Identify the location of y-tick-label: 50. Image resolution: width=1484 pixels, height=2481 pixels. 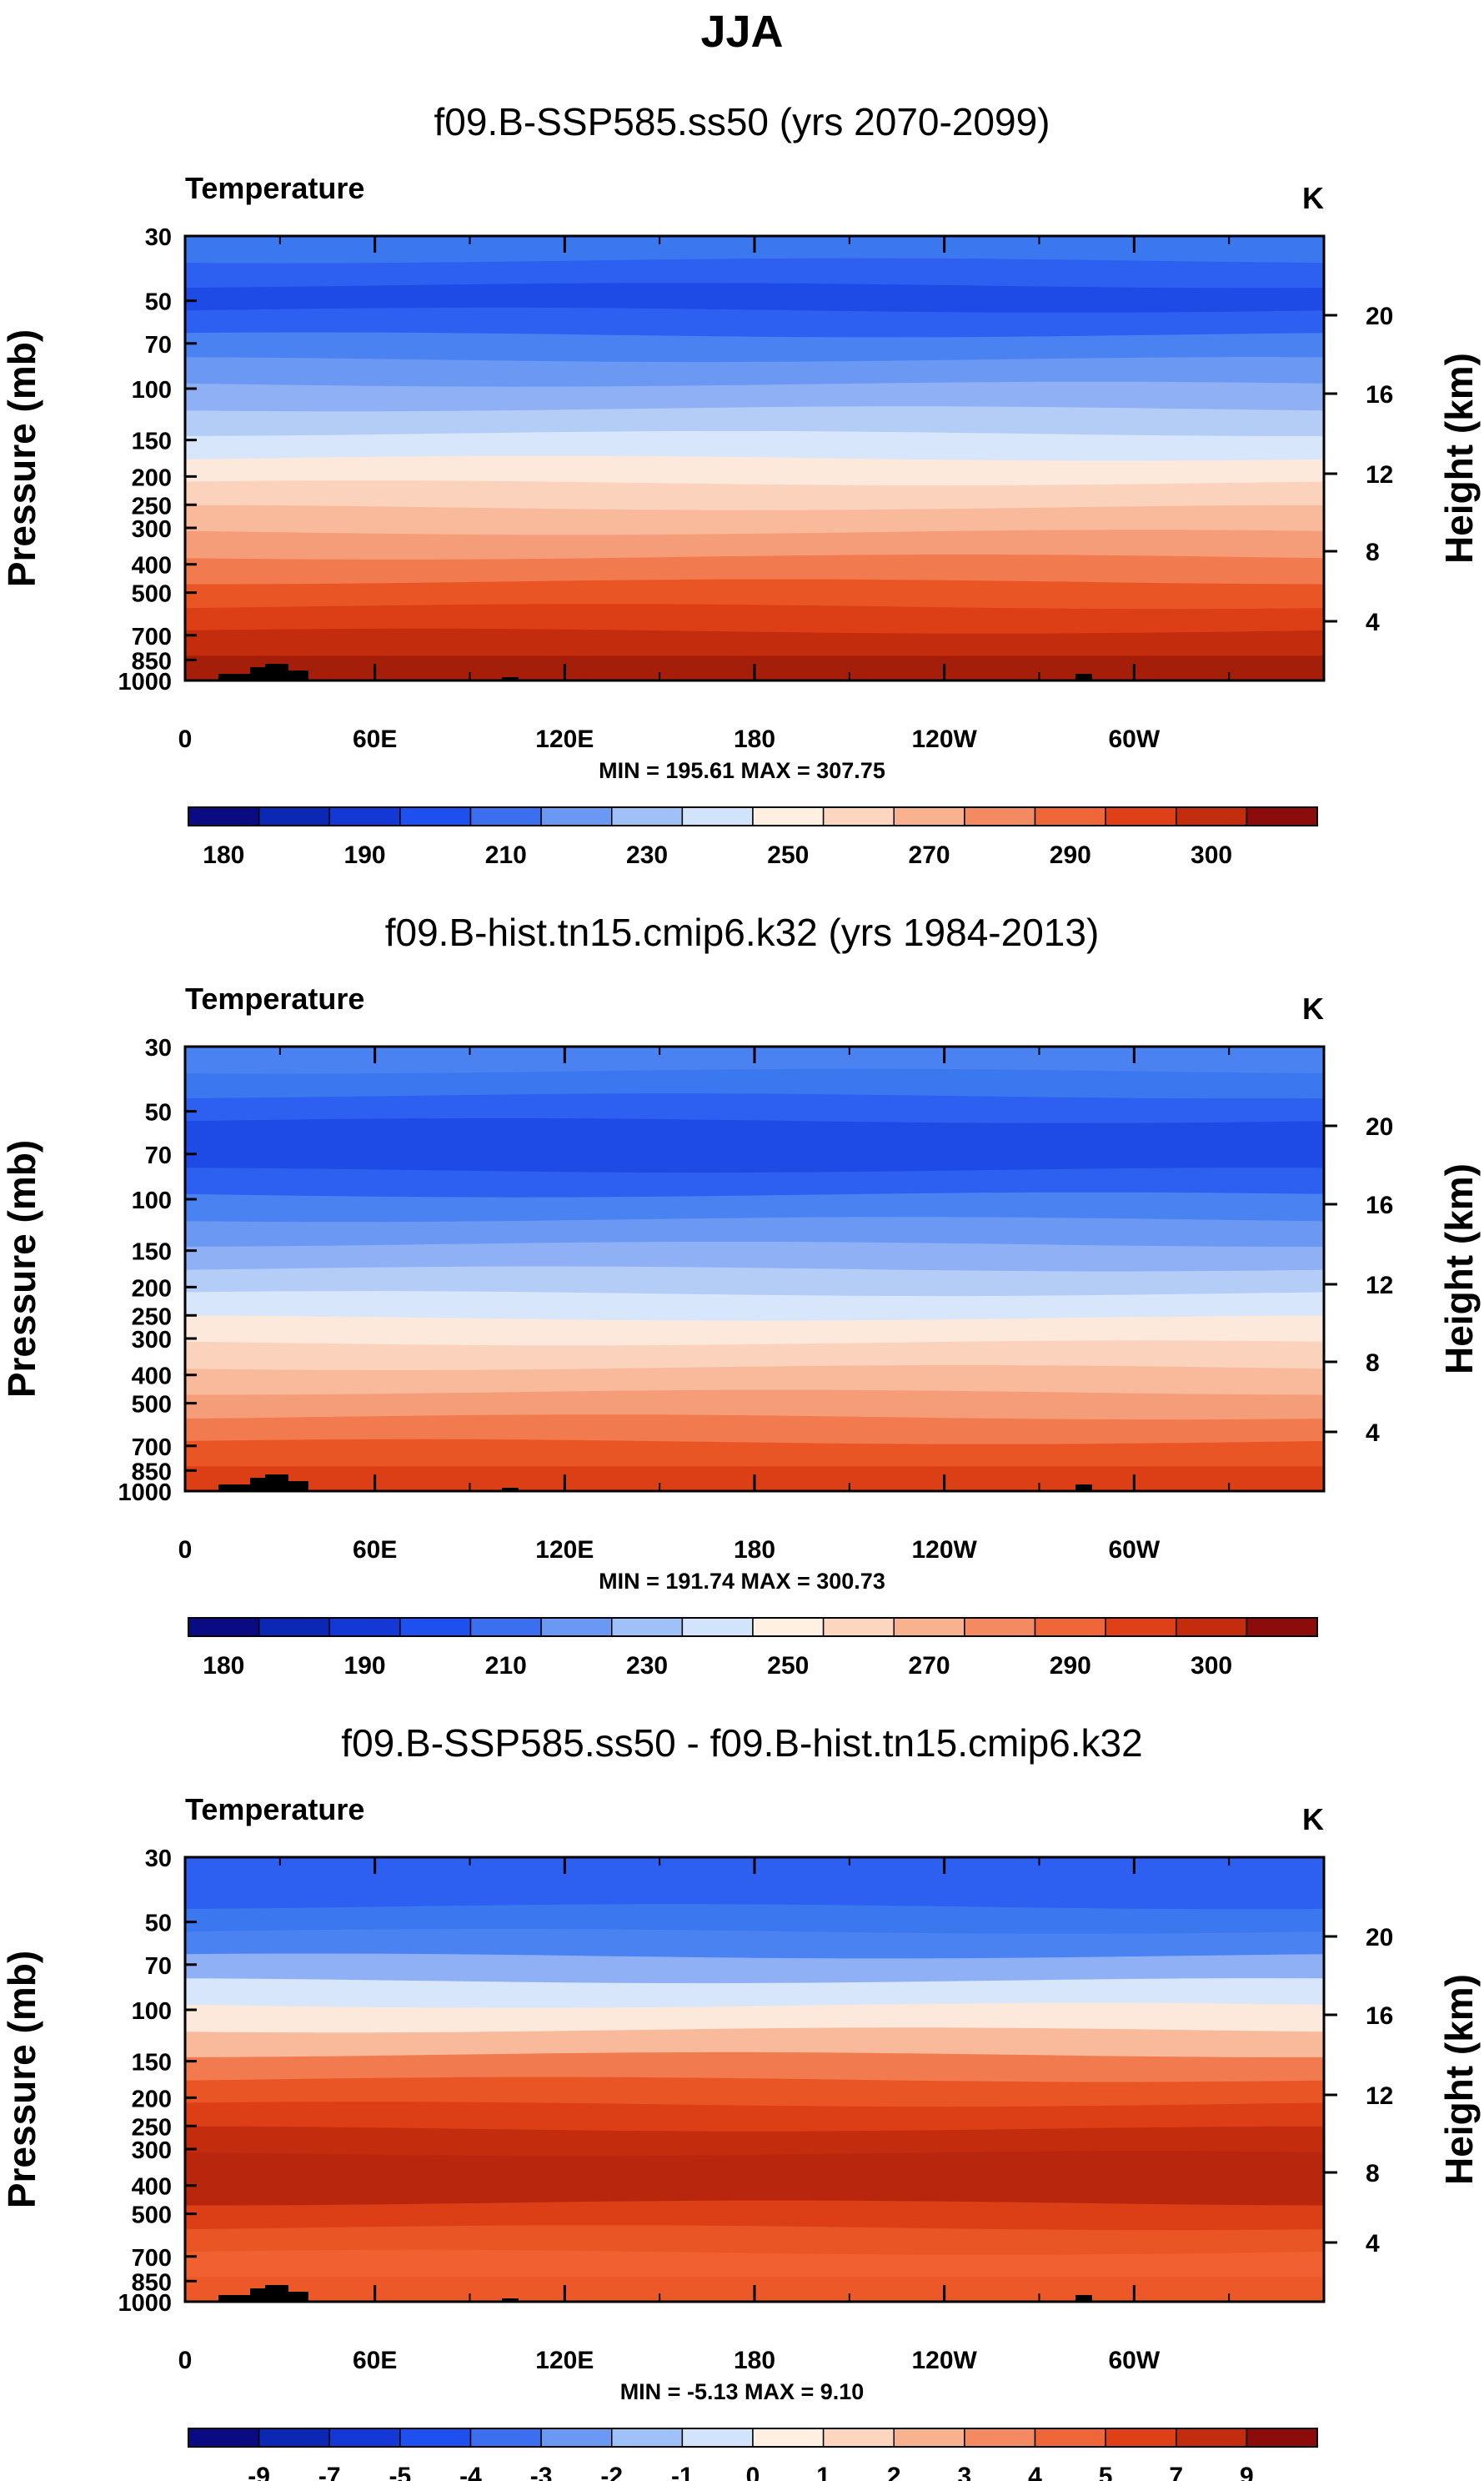
(158, 1113).